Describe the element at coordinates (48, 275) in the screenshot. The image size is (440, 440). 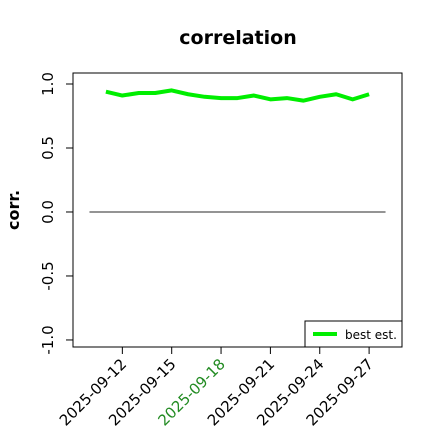
I see `y-tick-label: -0.5` at that location.